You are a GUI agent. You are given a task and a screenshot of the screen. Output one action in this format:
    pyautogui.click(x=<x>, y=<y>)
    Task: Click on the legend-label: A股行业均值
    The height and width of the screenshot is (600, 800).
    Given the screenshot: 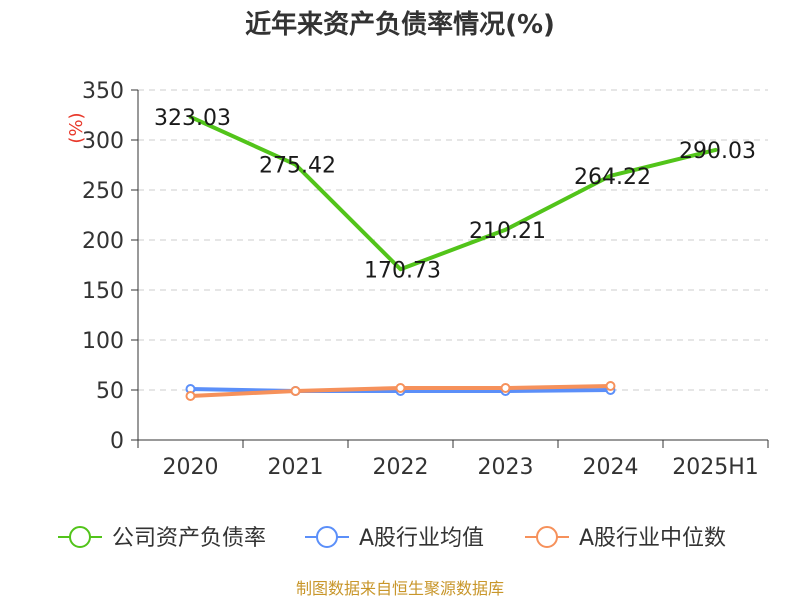 What is the action you would take?
    pyautogui.click(x=421, y=538)
    